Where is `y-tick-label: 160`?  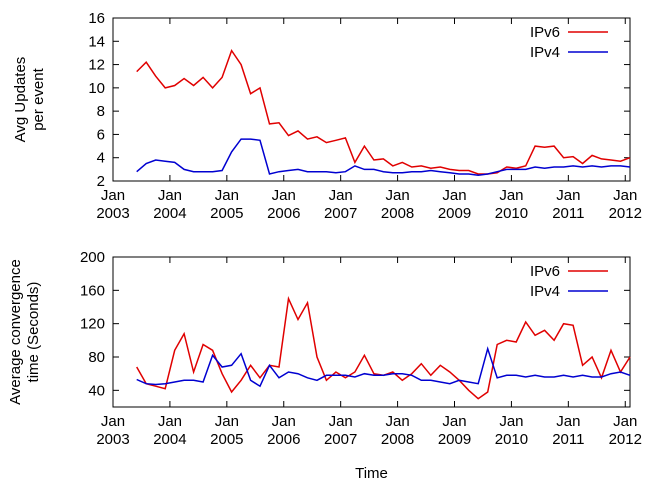 y-tick-label: 160 is located at coordinates (92, 290).